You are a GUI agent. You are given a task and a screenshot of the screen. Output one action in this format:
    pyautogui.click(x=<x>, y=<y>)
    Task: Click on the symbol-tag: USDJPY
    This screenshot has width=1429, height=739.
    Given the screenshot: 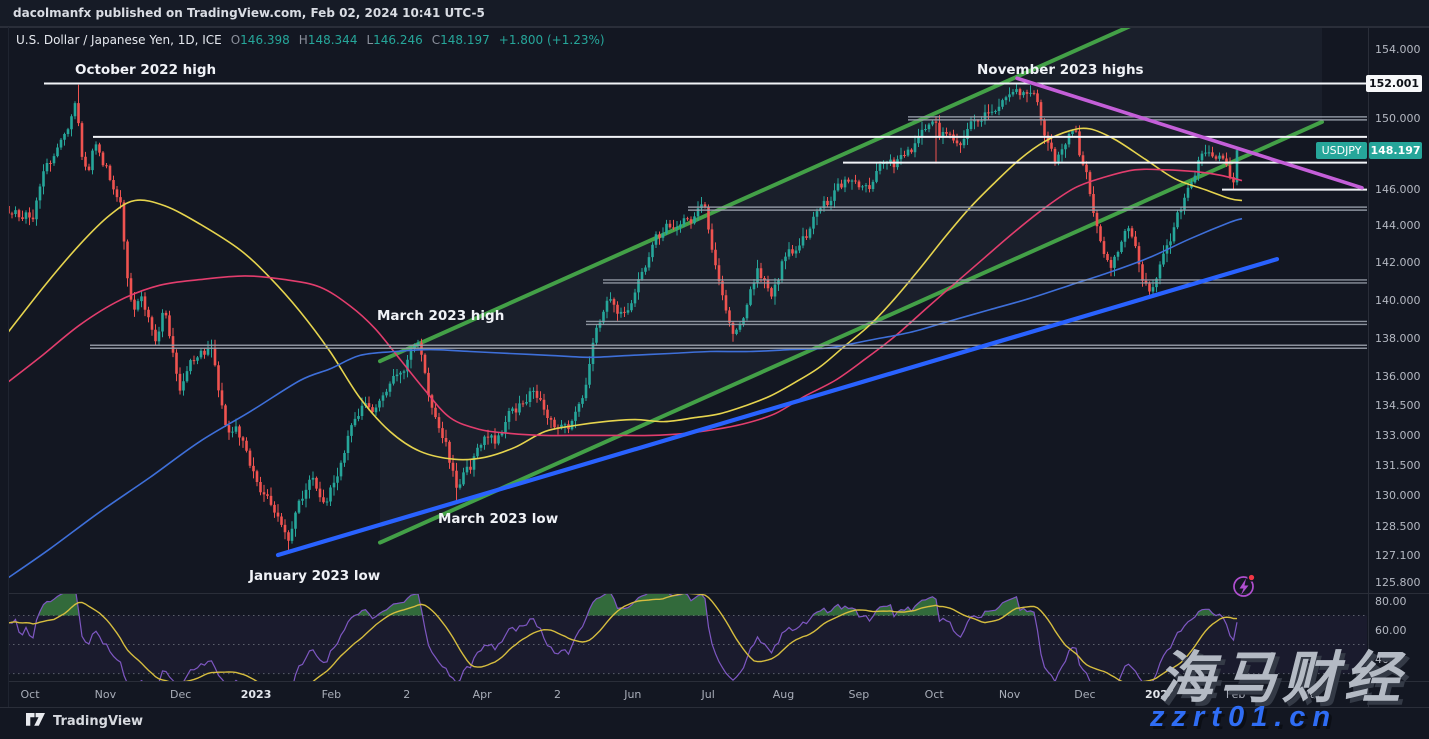 What is the action you would take?
    pyautogui.click(x=1341, y=150)
    